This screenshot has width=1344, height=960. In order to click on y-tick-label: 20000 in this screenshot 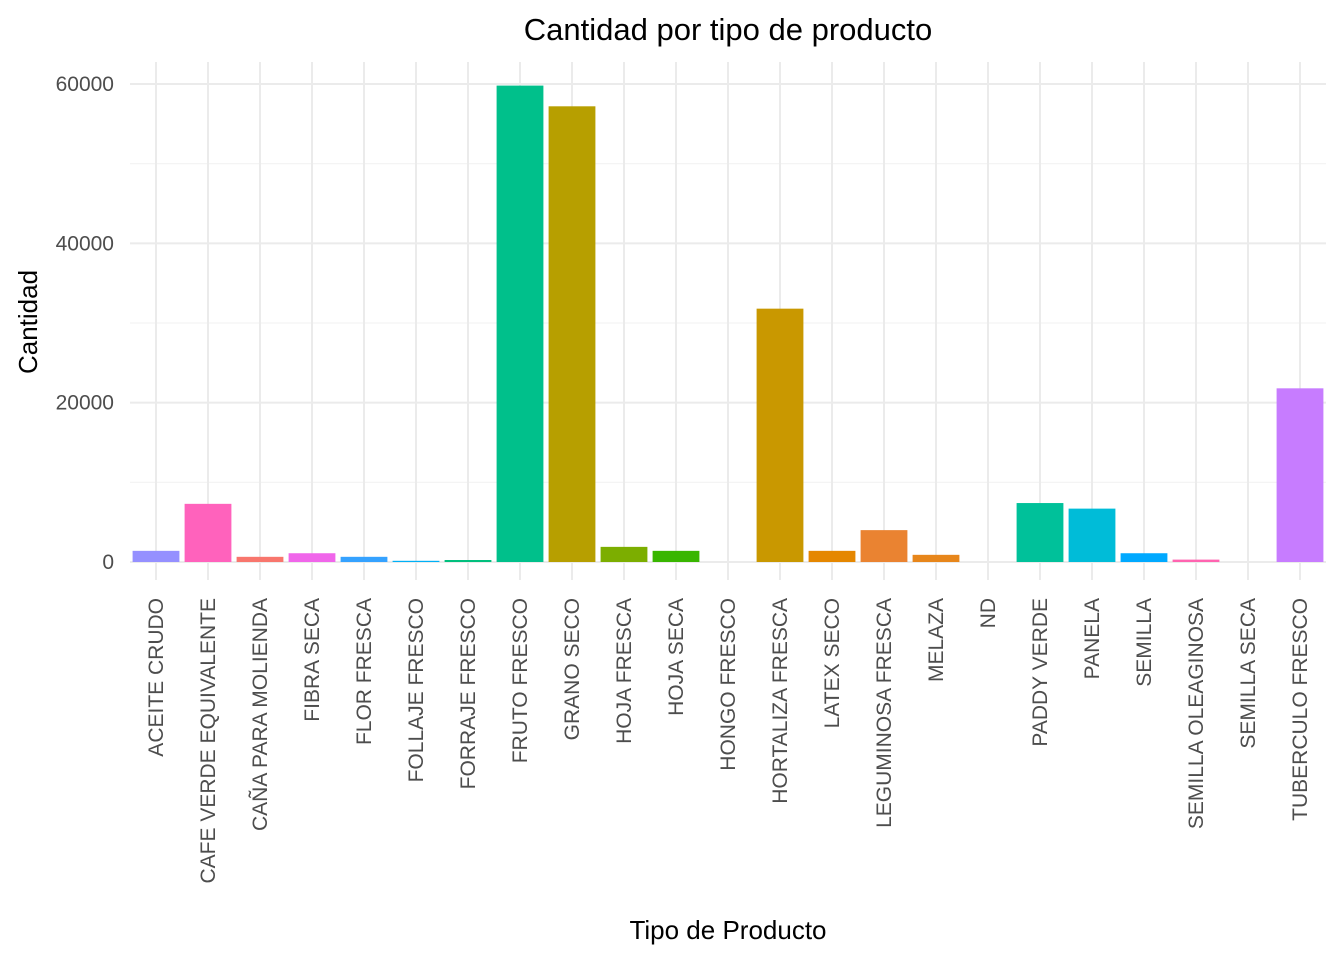, I will do `click(85, 403)`.